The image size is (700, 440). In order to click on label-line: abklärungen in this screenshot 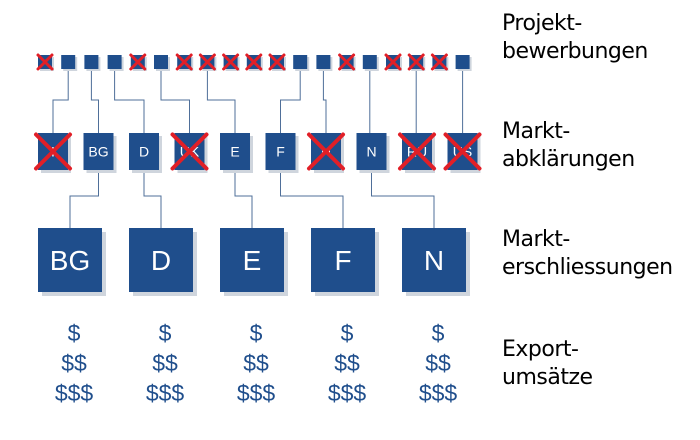, I will do `click(568, 159)`.